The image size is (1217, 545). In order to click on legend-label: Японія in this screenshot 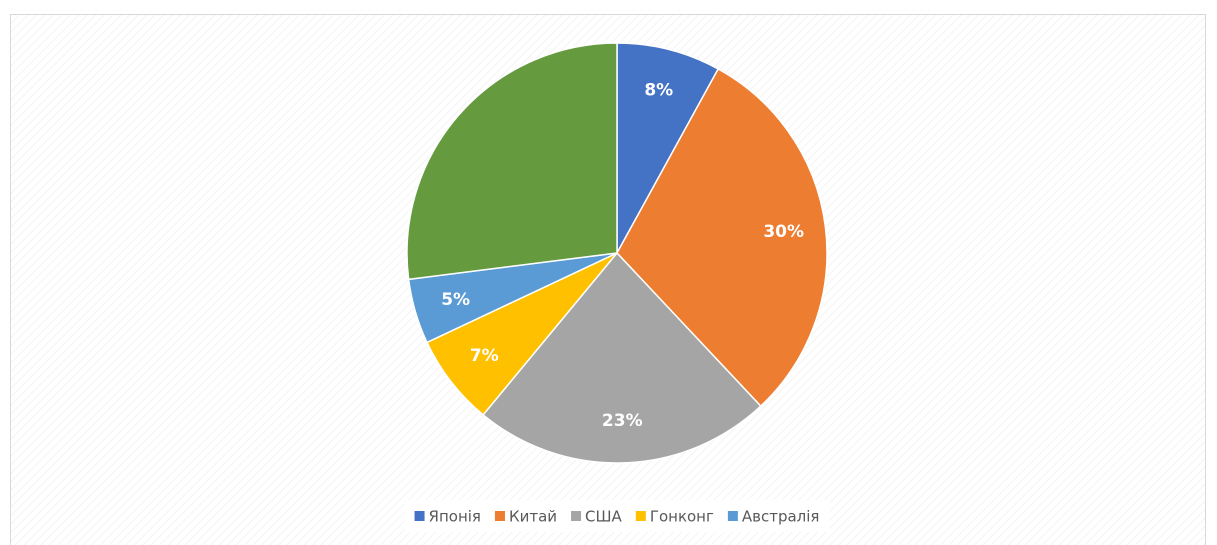, I will do `click(455, 517)`.